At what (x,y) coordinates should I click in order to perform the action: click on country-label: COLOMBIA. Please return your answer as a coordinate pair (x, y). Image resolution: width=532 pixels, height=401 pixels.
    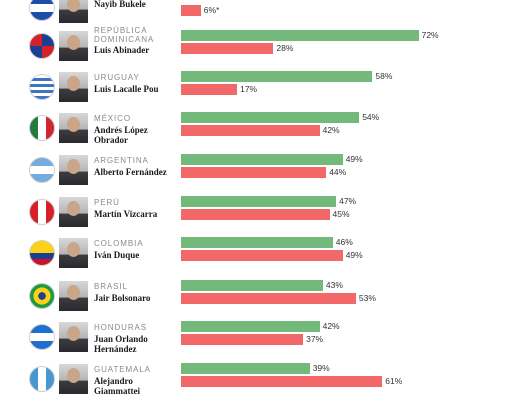
    Looking at the image, I should click on (119, 243).